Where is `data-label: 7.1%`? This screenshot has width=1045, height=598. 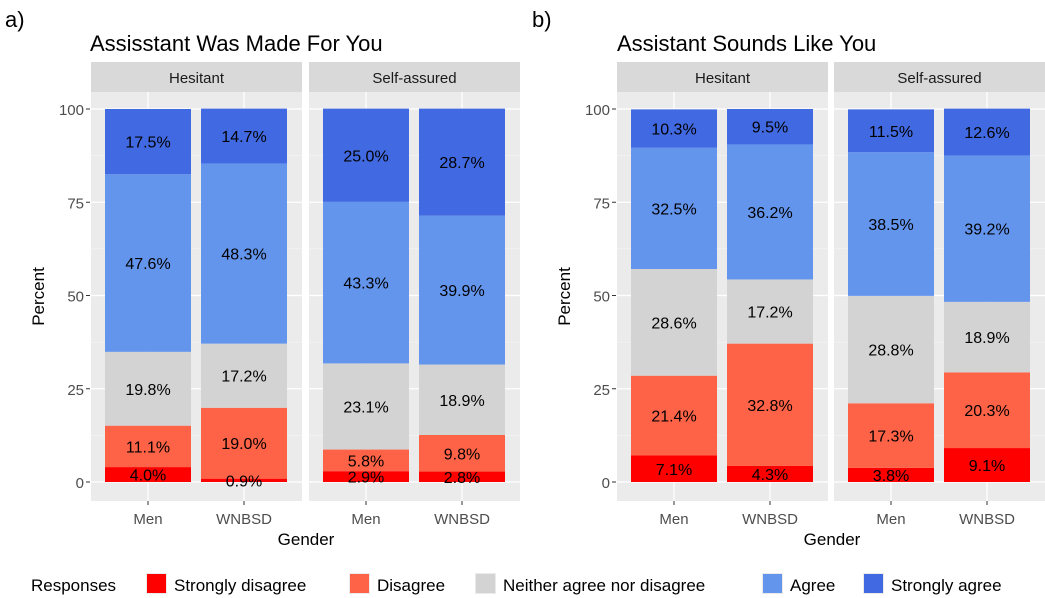
data-label: 7.1% is located at coordinates (674, 470).